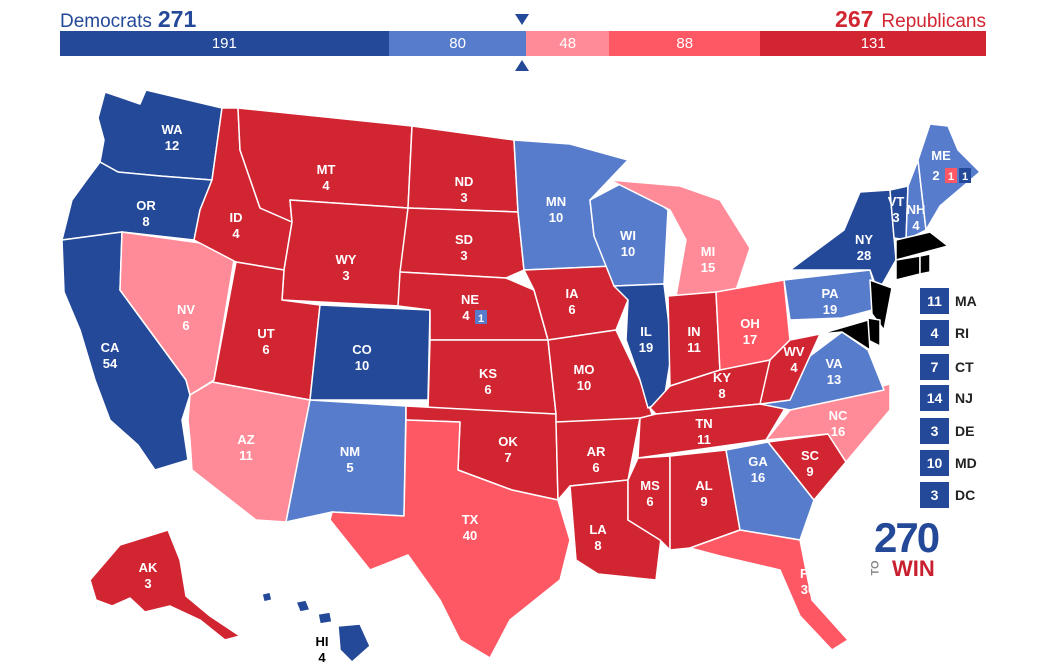 The image size is (1050, 670). Describe the element at coordinates (584, 369) in the screenshot. I see `state-label-MO: MO` at that location.